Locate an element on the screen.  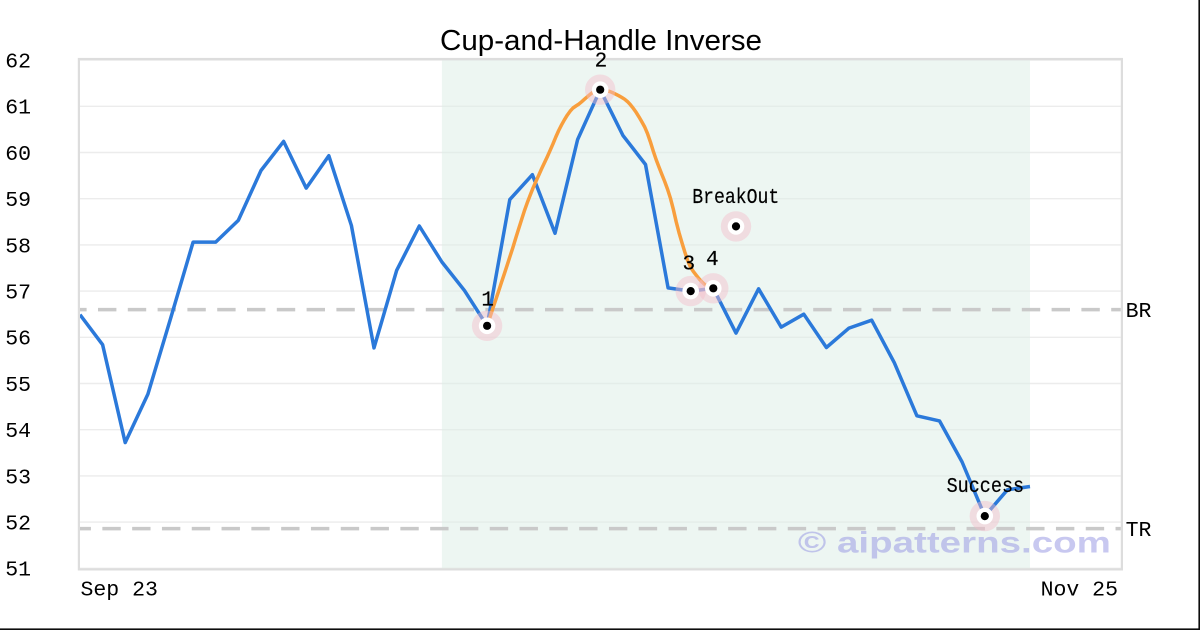
svg-text: Success is located at coordinates (986, 487).